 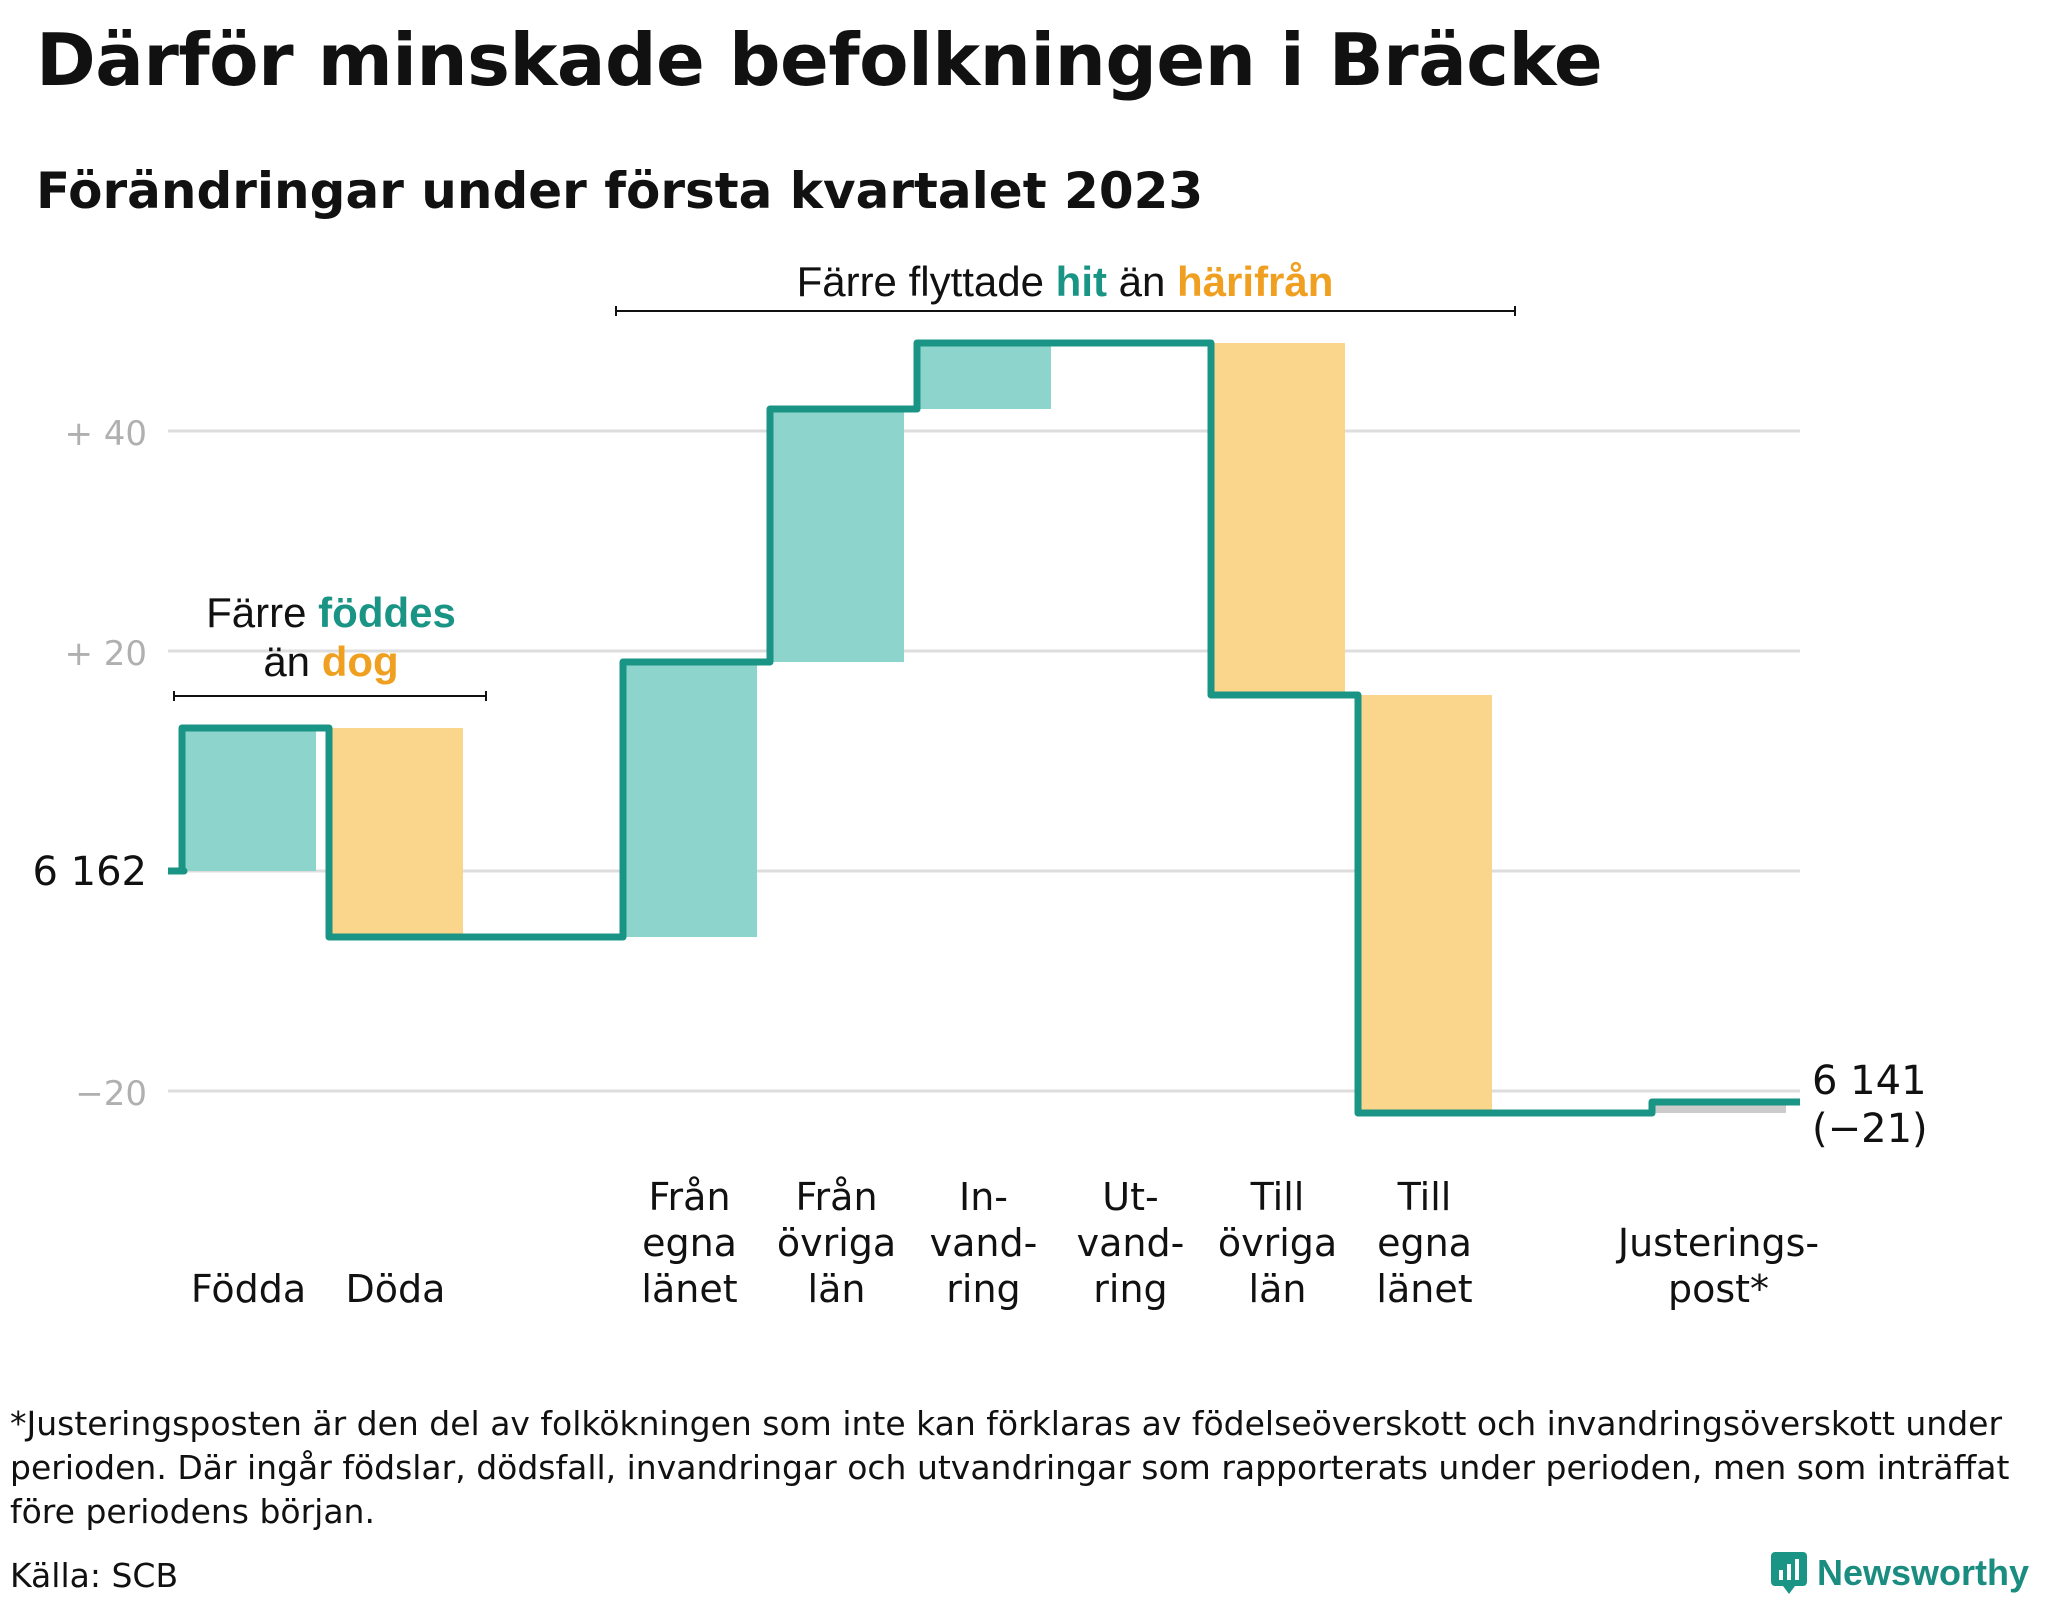 I want to click on y-tick-label: + 40, so click(x=105, y=434).